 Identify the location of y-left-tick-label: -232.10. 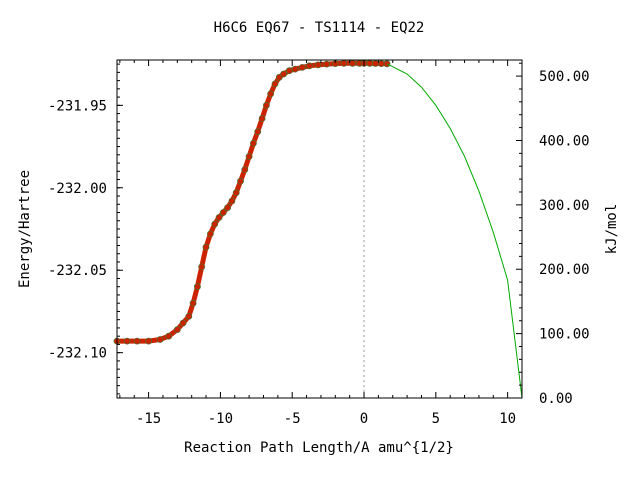
(77, 354).